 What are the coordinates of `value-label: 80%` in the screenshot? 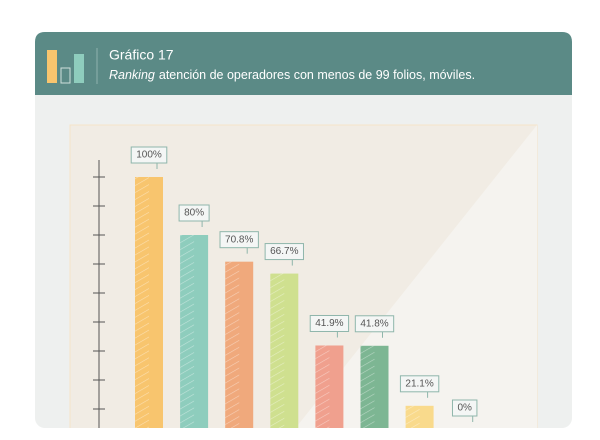 It's located at (194, 213).